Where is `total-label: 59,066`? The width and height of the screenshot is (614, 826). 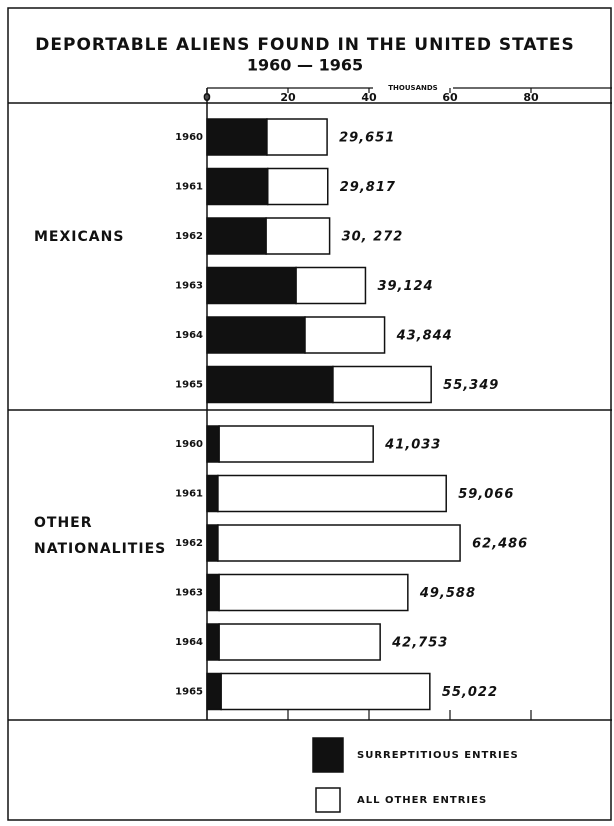
total-label: 59,066 is located at coordinates (486, 494).